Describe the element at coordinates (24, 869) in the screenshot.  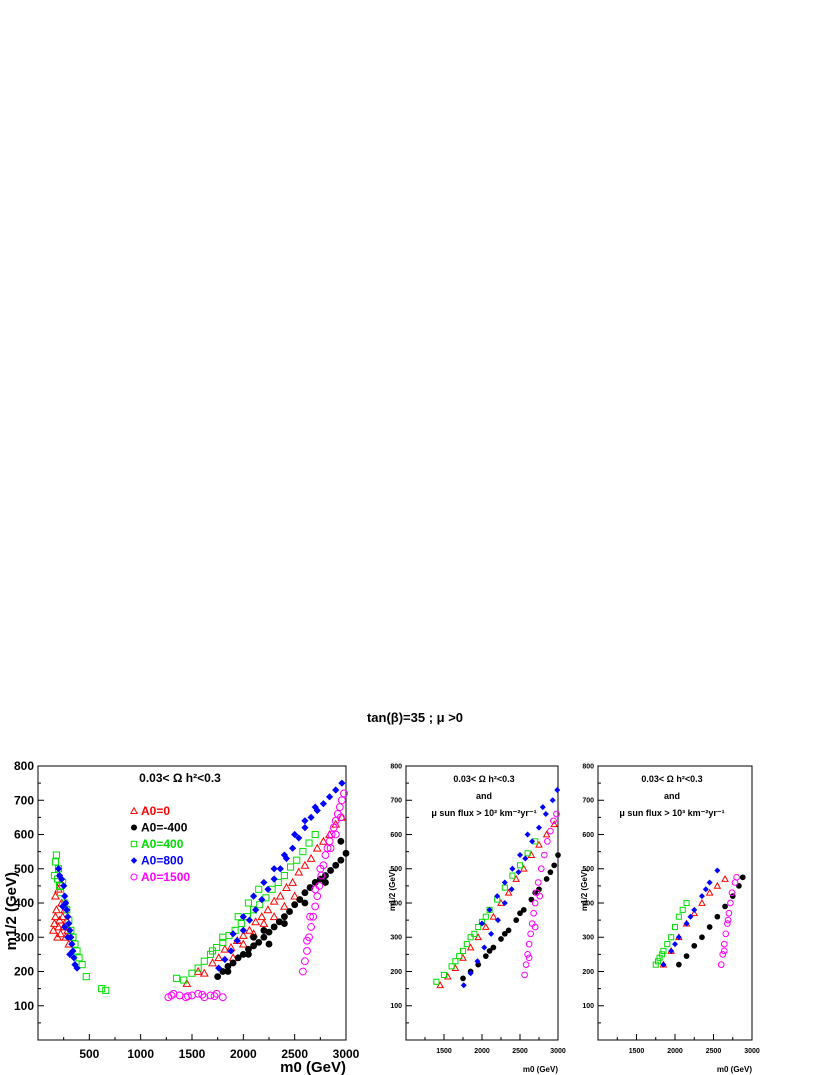
I see `y-tick-label: 500` at that location.